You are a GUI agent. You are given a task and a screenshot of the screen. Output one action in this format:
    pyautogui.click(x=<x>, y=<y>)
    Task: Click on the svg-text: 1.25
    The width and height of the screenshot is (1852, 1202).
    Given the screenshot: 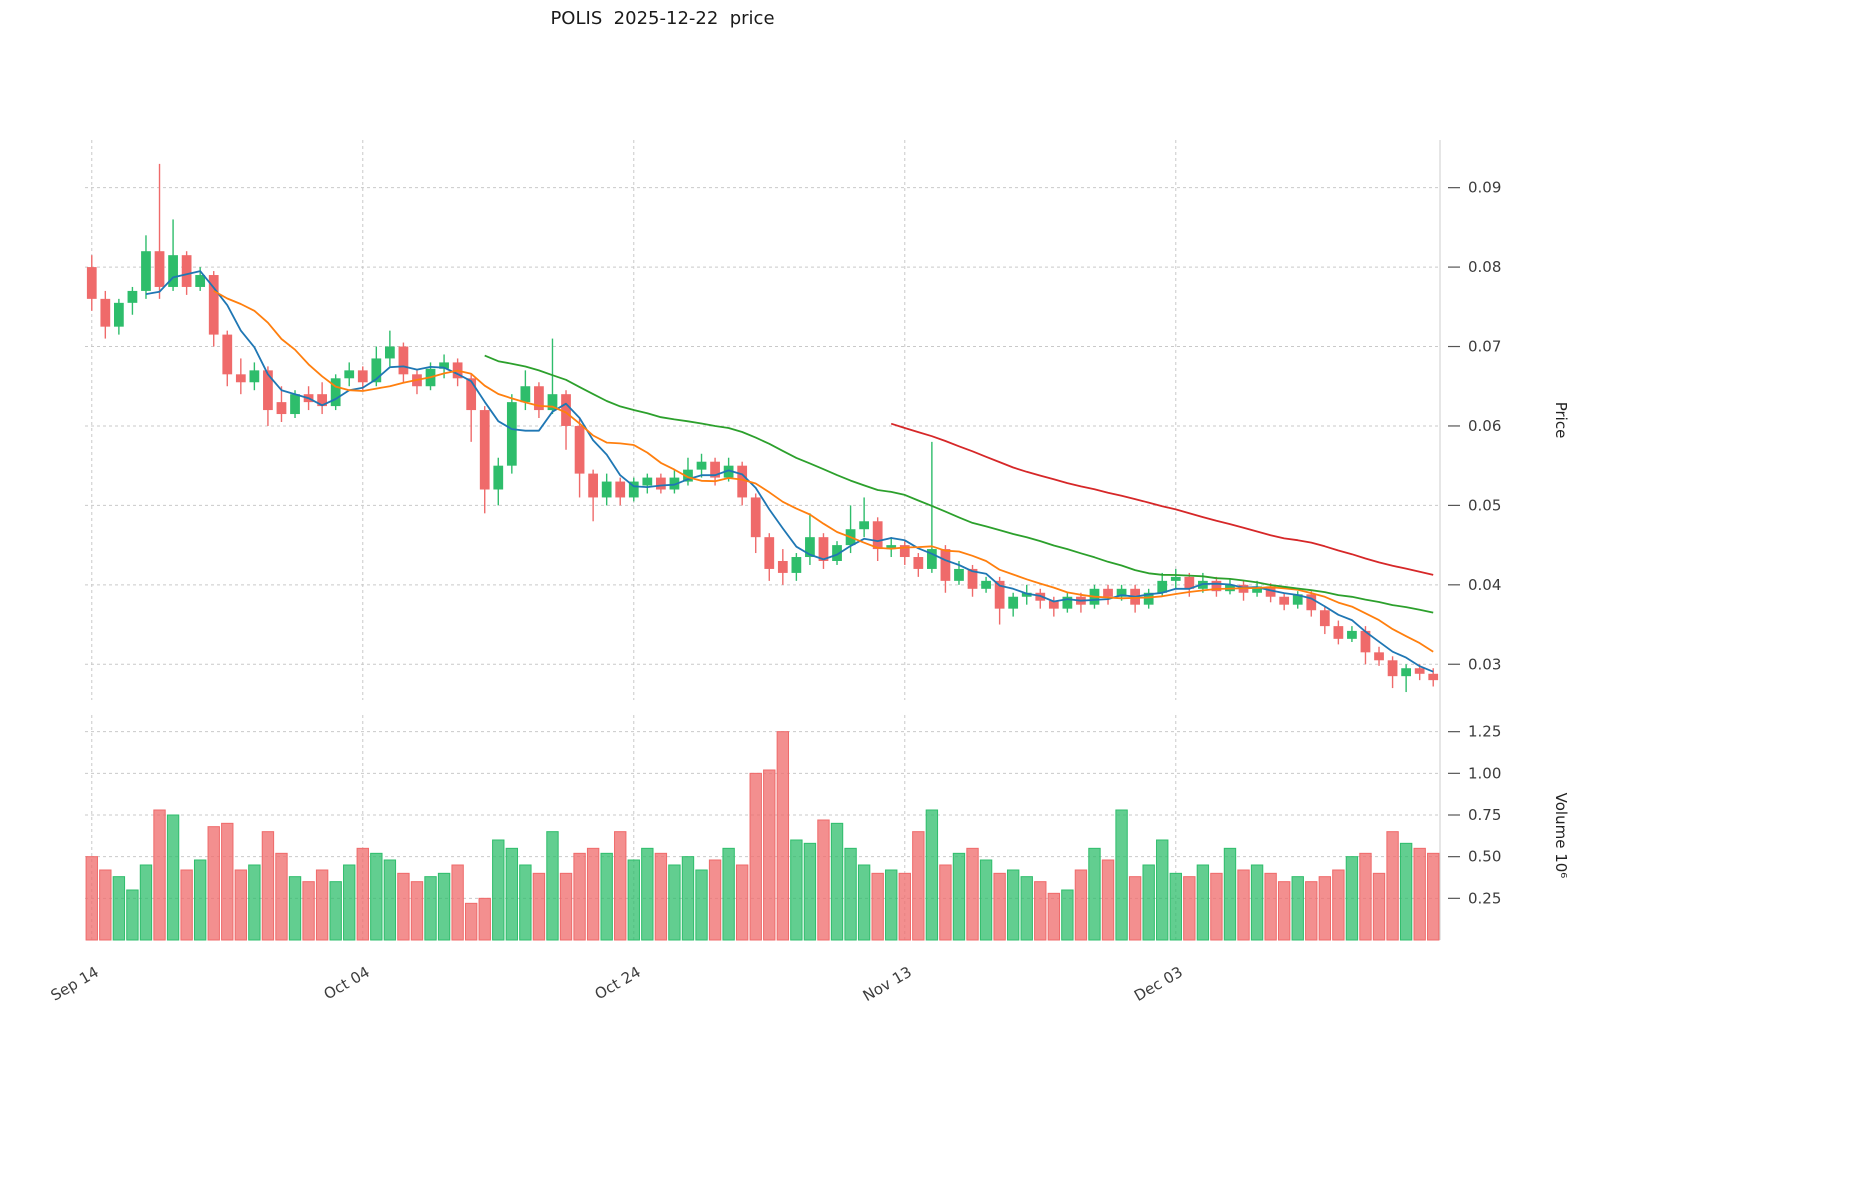 What is the action you would take?
    pyautogui.click(x=1484, y=732)
    